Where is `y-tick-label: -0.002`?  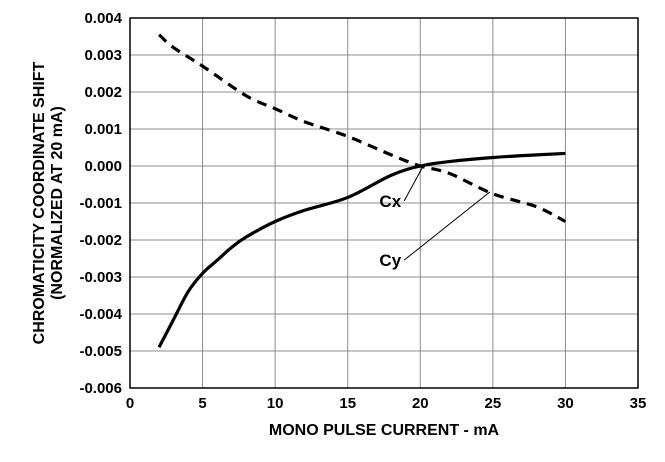 y-tick-label: -0.002 is located at coordinates (100, 240).